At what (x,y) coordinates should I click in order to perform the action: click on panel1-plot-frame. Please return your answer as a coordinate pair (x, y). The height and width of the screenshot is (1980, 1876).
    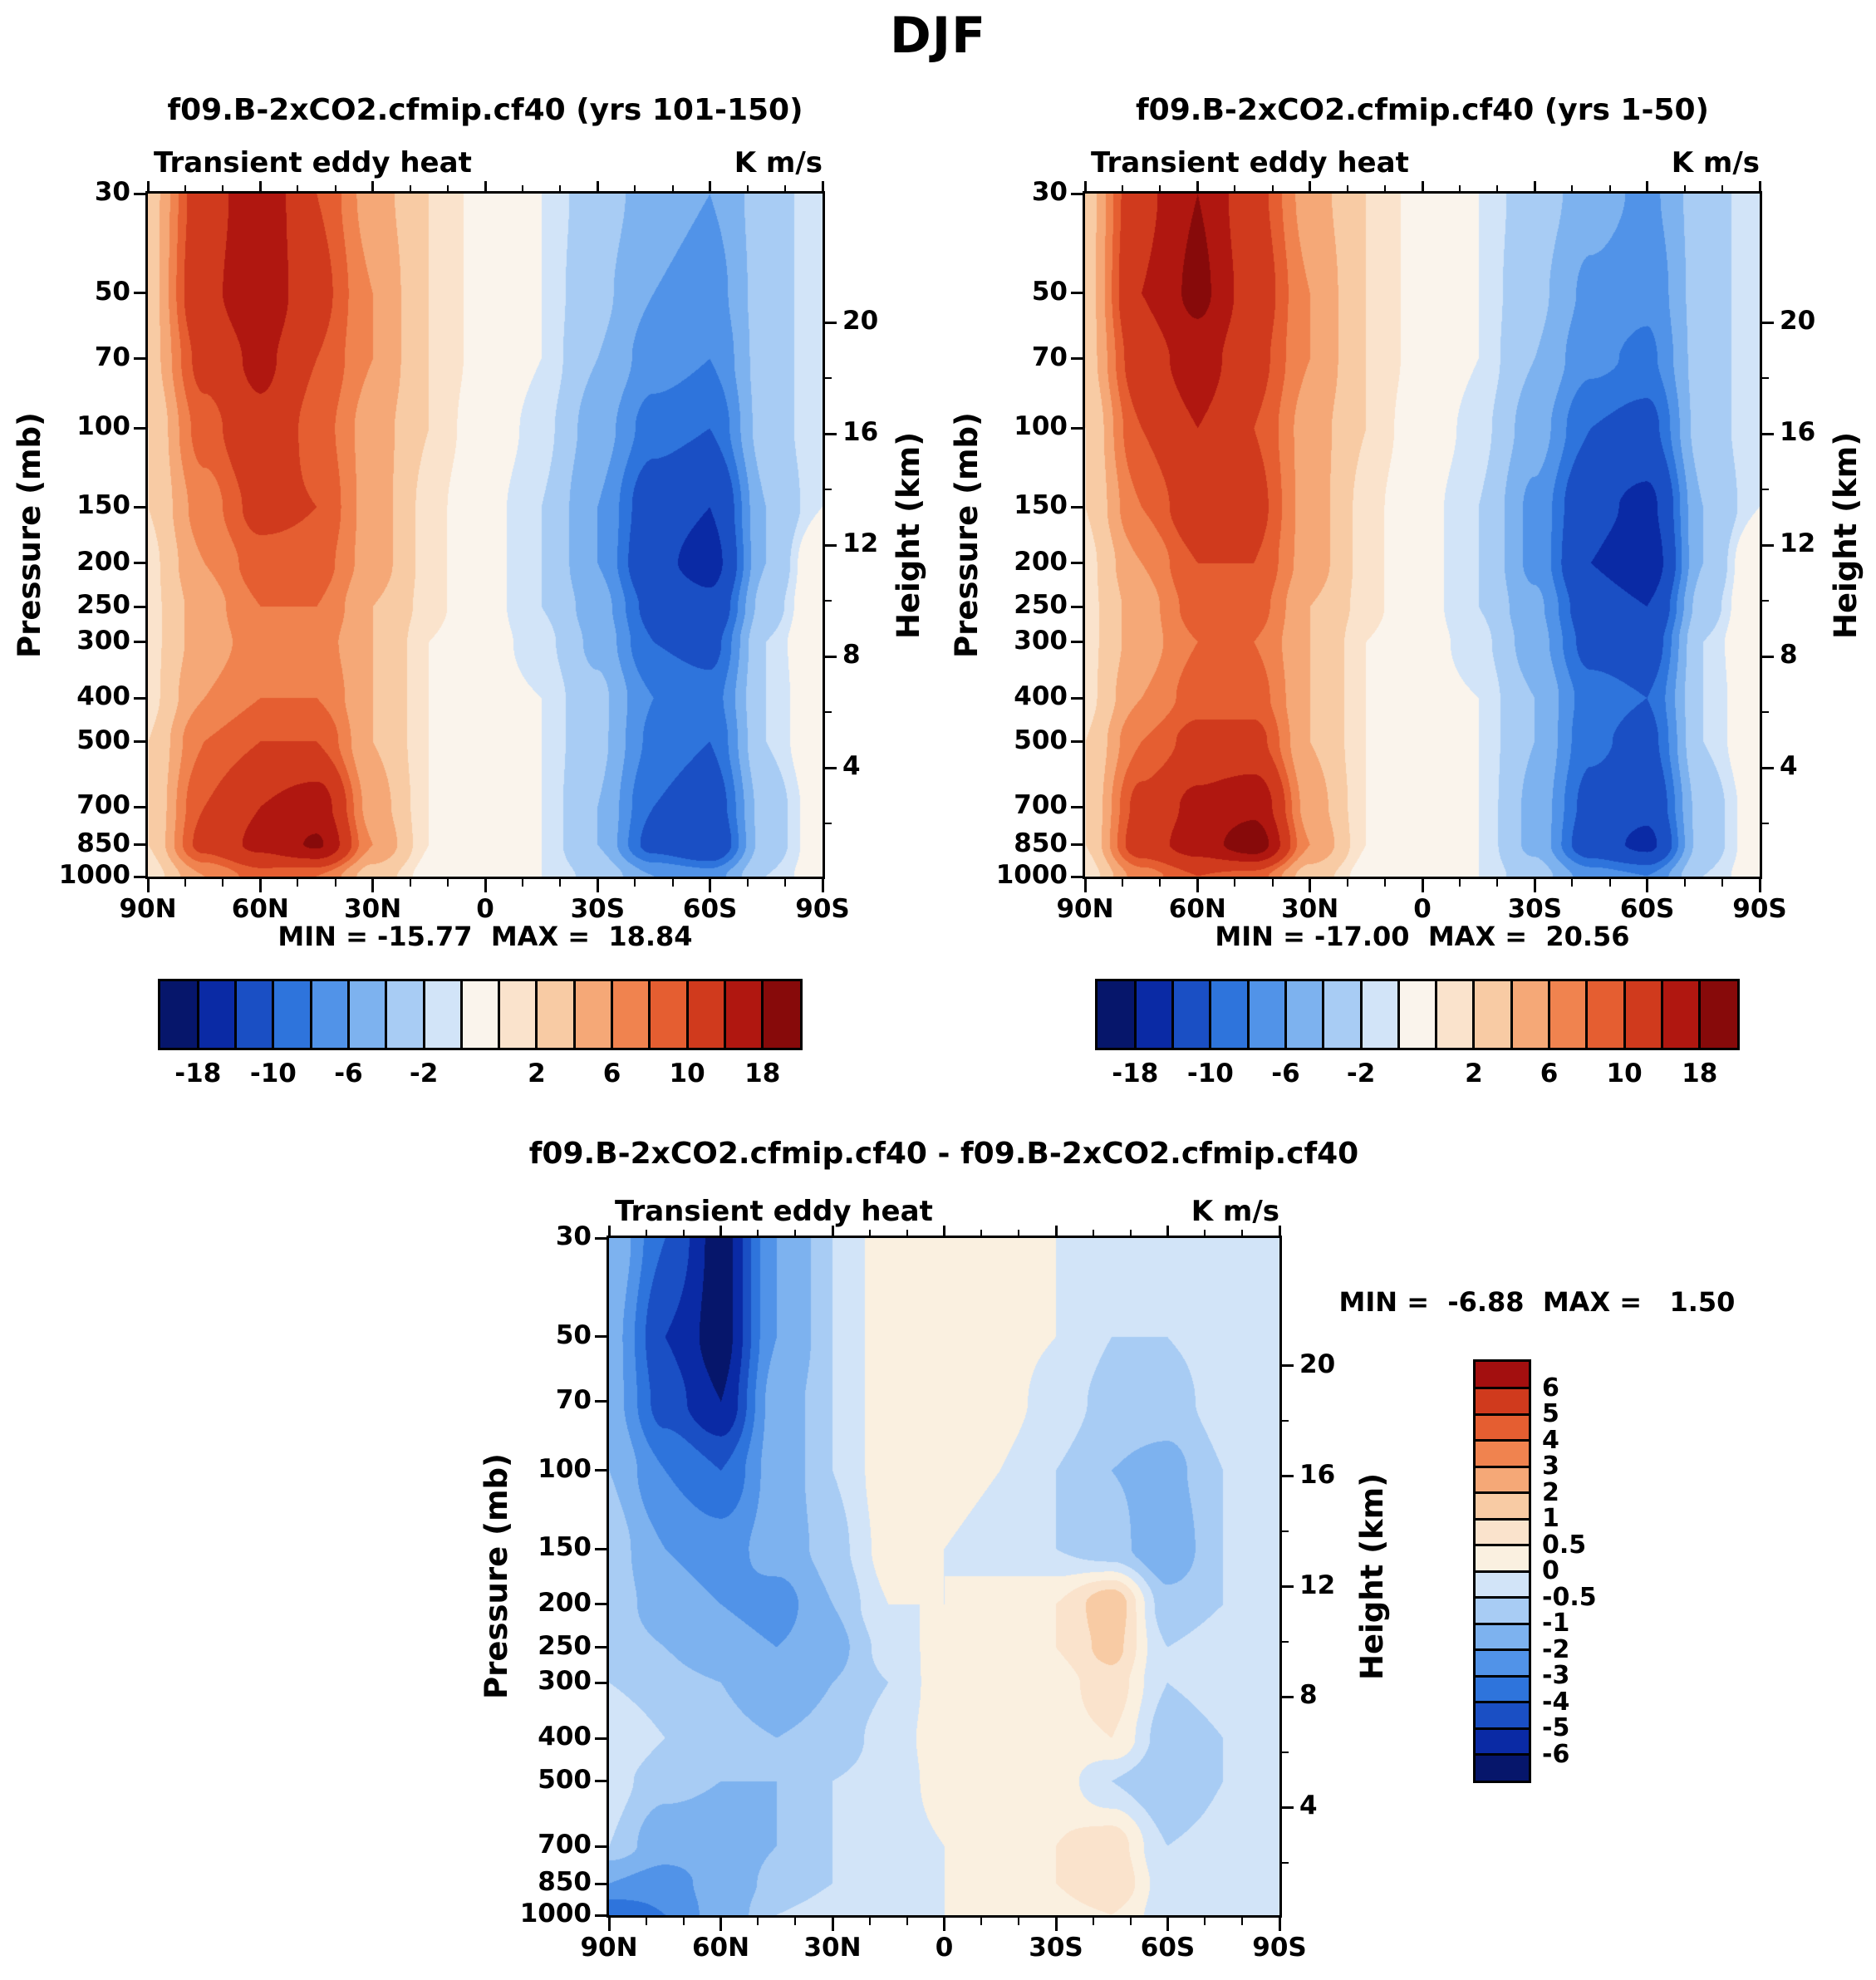
    Looking at the image, I should click on (485, 535).